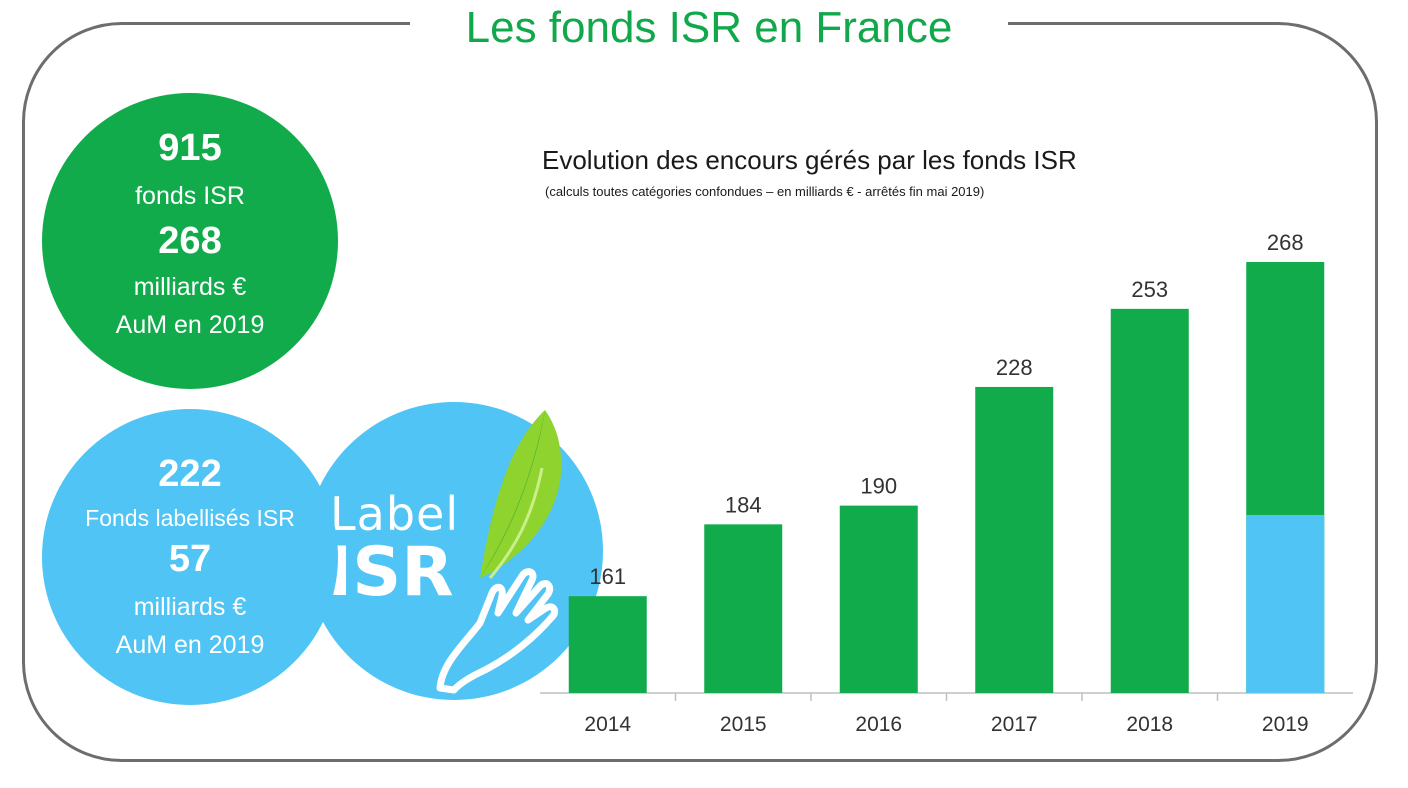  What do you see at coordinates (607, 576) in the screenshot?
I see `data-label-2014: 161` at bounding box center [607, 576].